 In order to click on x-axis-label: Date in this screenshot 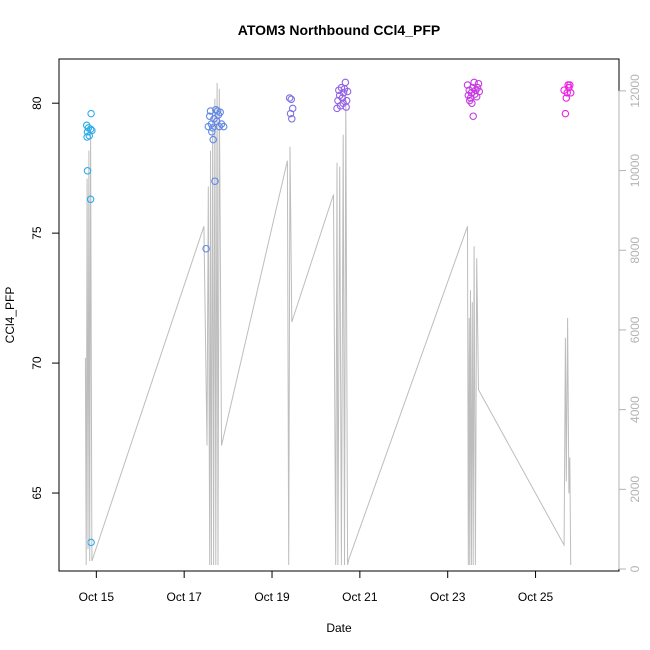, I will do `click(339, 628)`.